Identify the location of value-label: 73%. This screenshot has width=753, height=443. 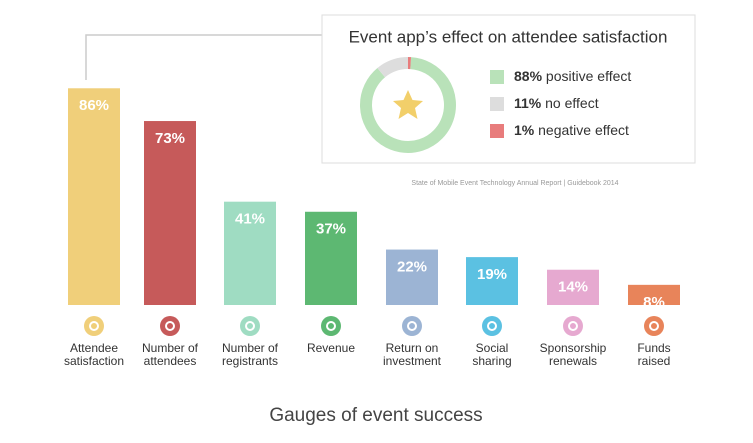
(170, 138).